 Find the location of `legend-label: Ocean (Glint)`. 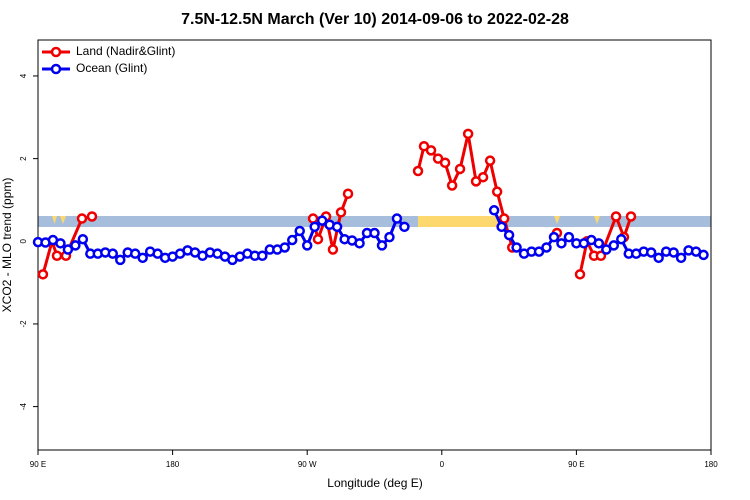

legend-label: Ocean (Glint) is located at coordinates (111, 68).